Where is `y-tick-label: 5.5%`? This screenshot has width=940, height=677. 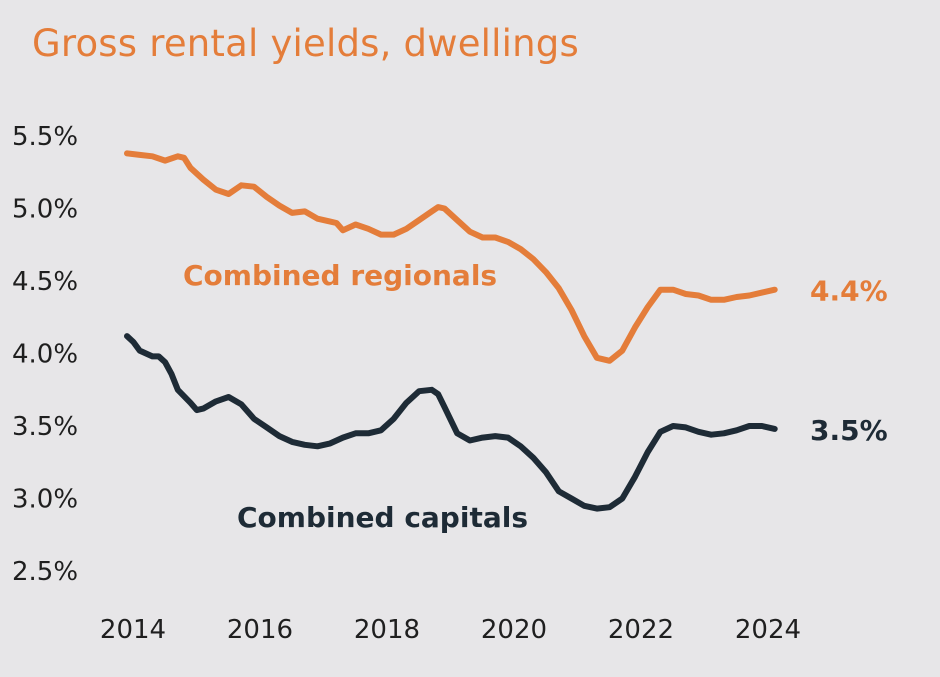 y-tick-label: 5.5% is located at coordinates (45, 137).